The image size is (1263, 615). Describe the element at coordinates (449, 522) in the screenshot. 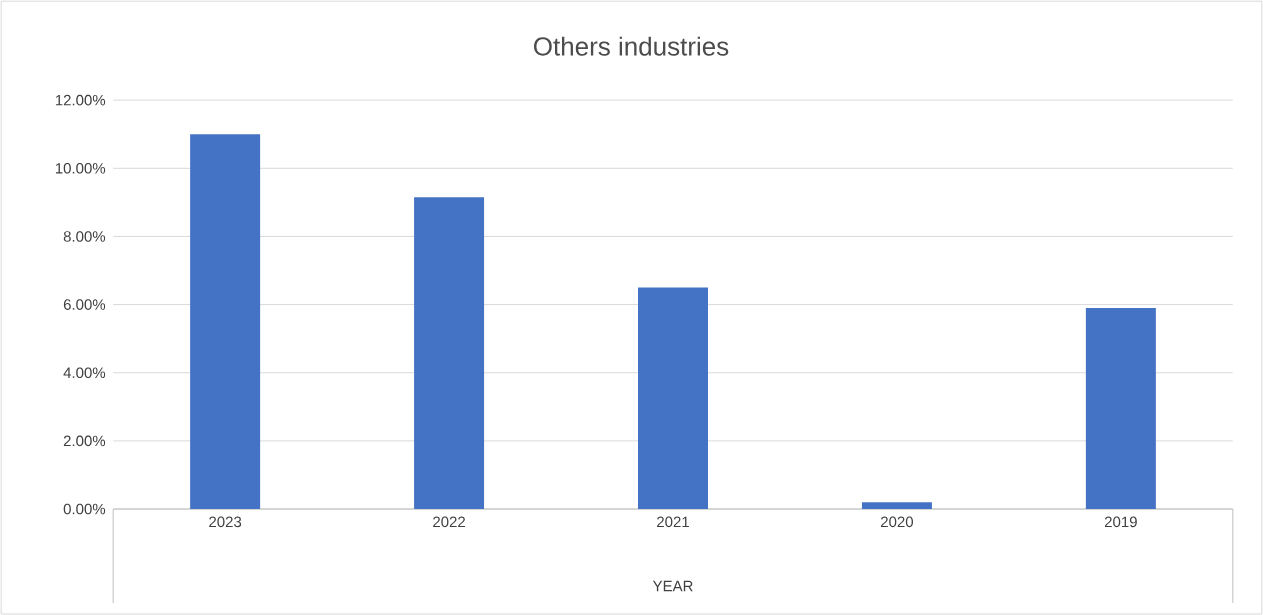

I see `x-tick-label: 2022` at that location.